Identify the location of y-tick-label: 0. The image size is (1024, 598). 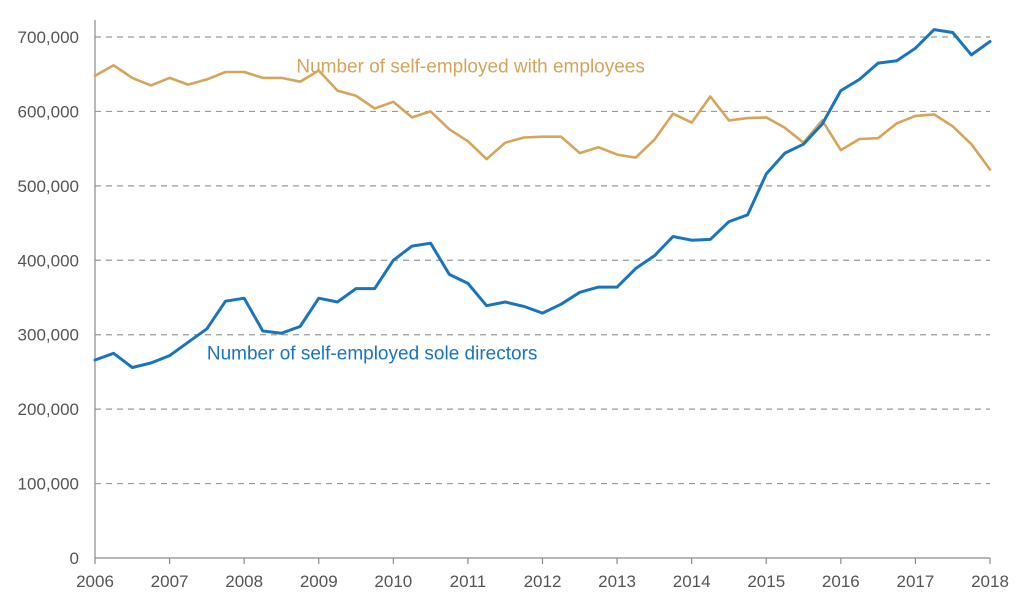
(74, 558).